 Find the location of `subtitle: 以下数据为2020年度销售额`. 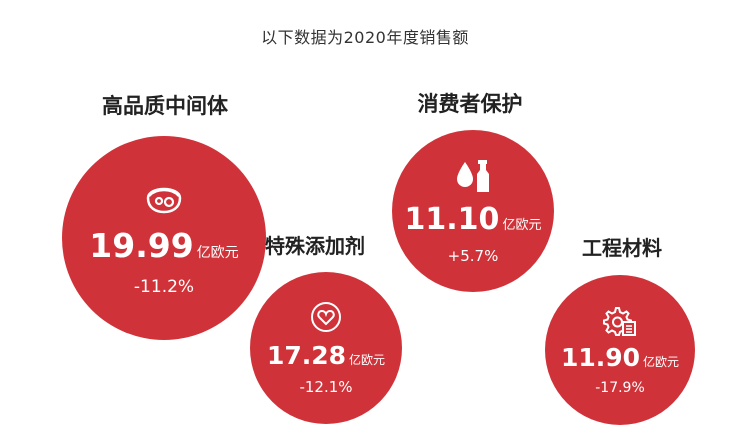

subtitle: 以下数据为2020年度销售额 is located at coordinates (365, 37).